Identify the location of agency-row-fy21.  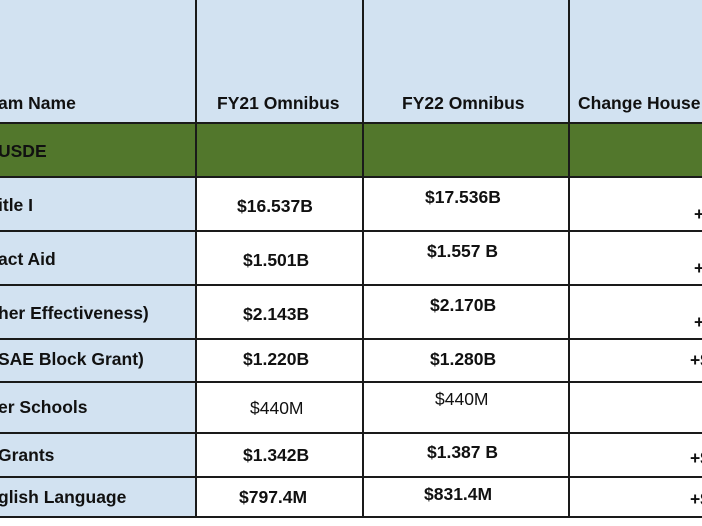
(280, 151).